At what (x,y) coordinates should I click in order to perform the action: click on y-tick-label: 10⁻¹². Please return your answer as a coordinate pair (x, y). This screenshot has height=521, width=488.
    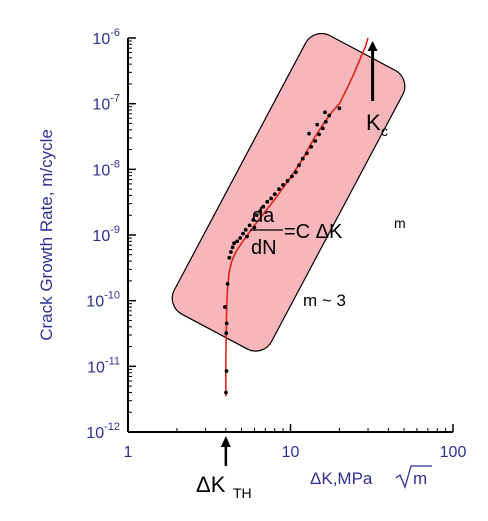
    Looking at the image, I should click on (103, 431).